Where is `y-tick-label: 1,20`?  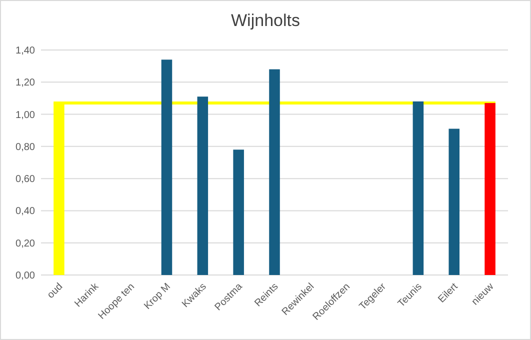
y-tick-label: 1,20 is located at coordinates (26, 83).